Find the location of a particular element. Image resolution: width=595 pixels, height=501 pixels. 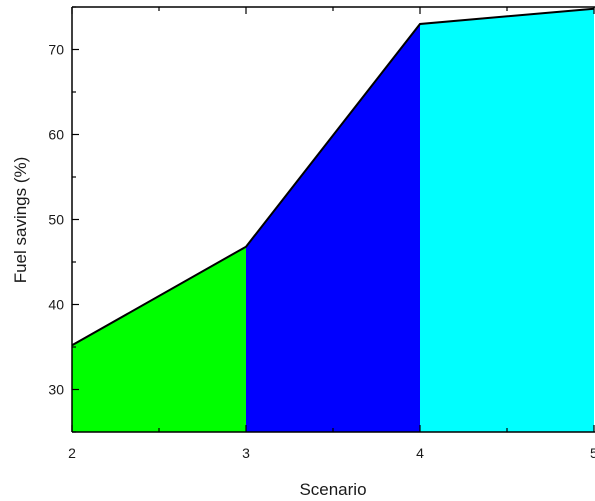

y-tick-label: 70 is located at coordinates (56, 50).